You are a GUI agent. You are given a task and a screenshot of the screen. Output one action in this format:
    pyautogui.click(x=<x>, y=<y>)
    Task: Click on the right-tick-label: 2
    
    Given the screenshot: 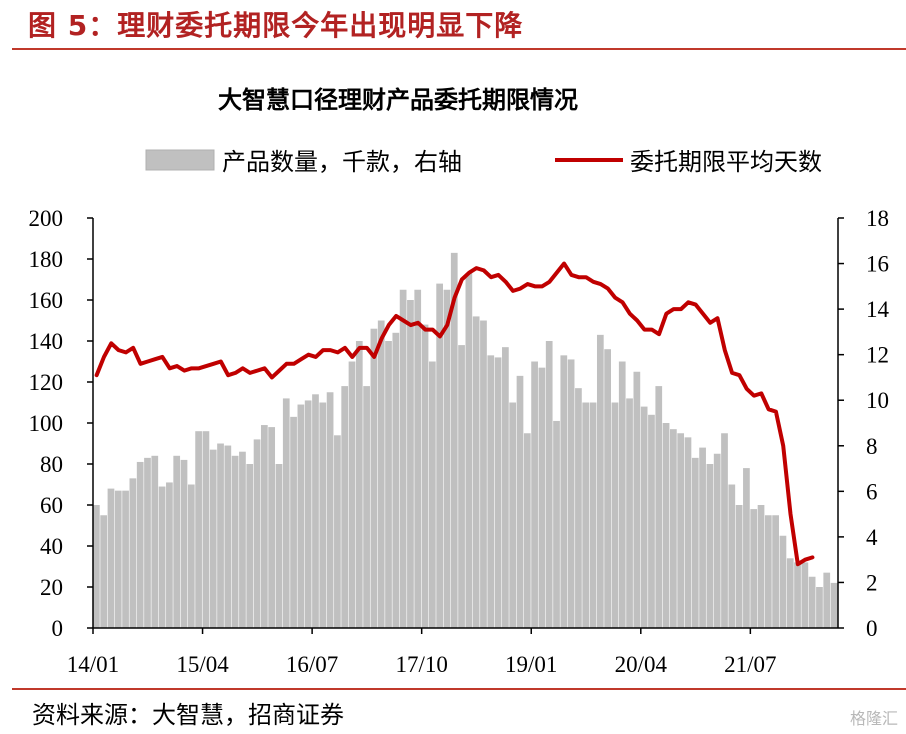 What is the action you would take?
    pyautogui.click(x=872, y=582)
    